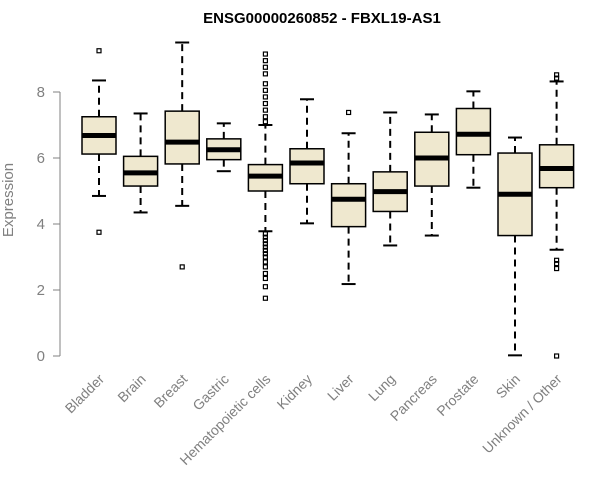  I want to click on box-hematopoietic-cells, so click(265, 176).